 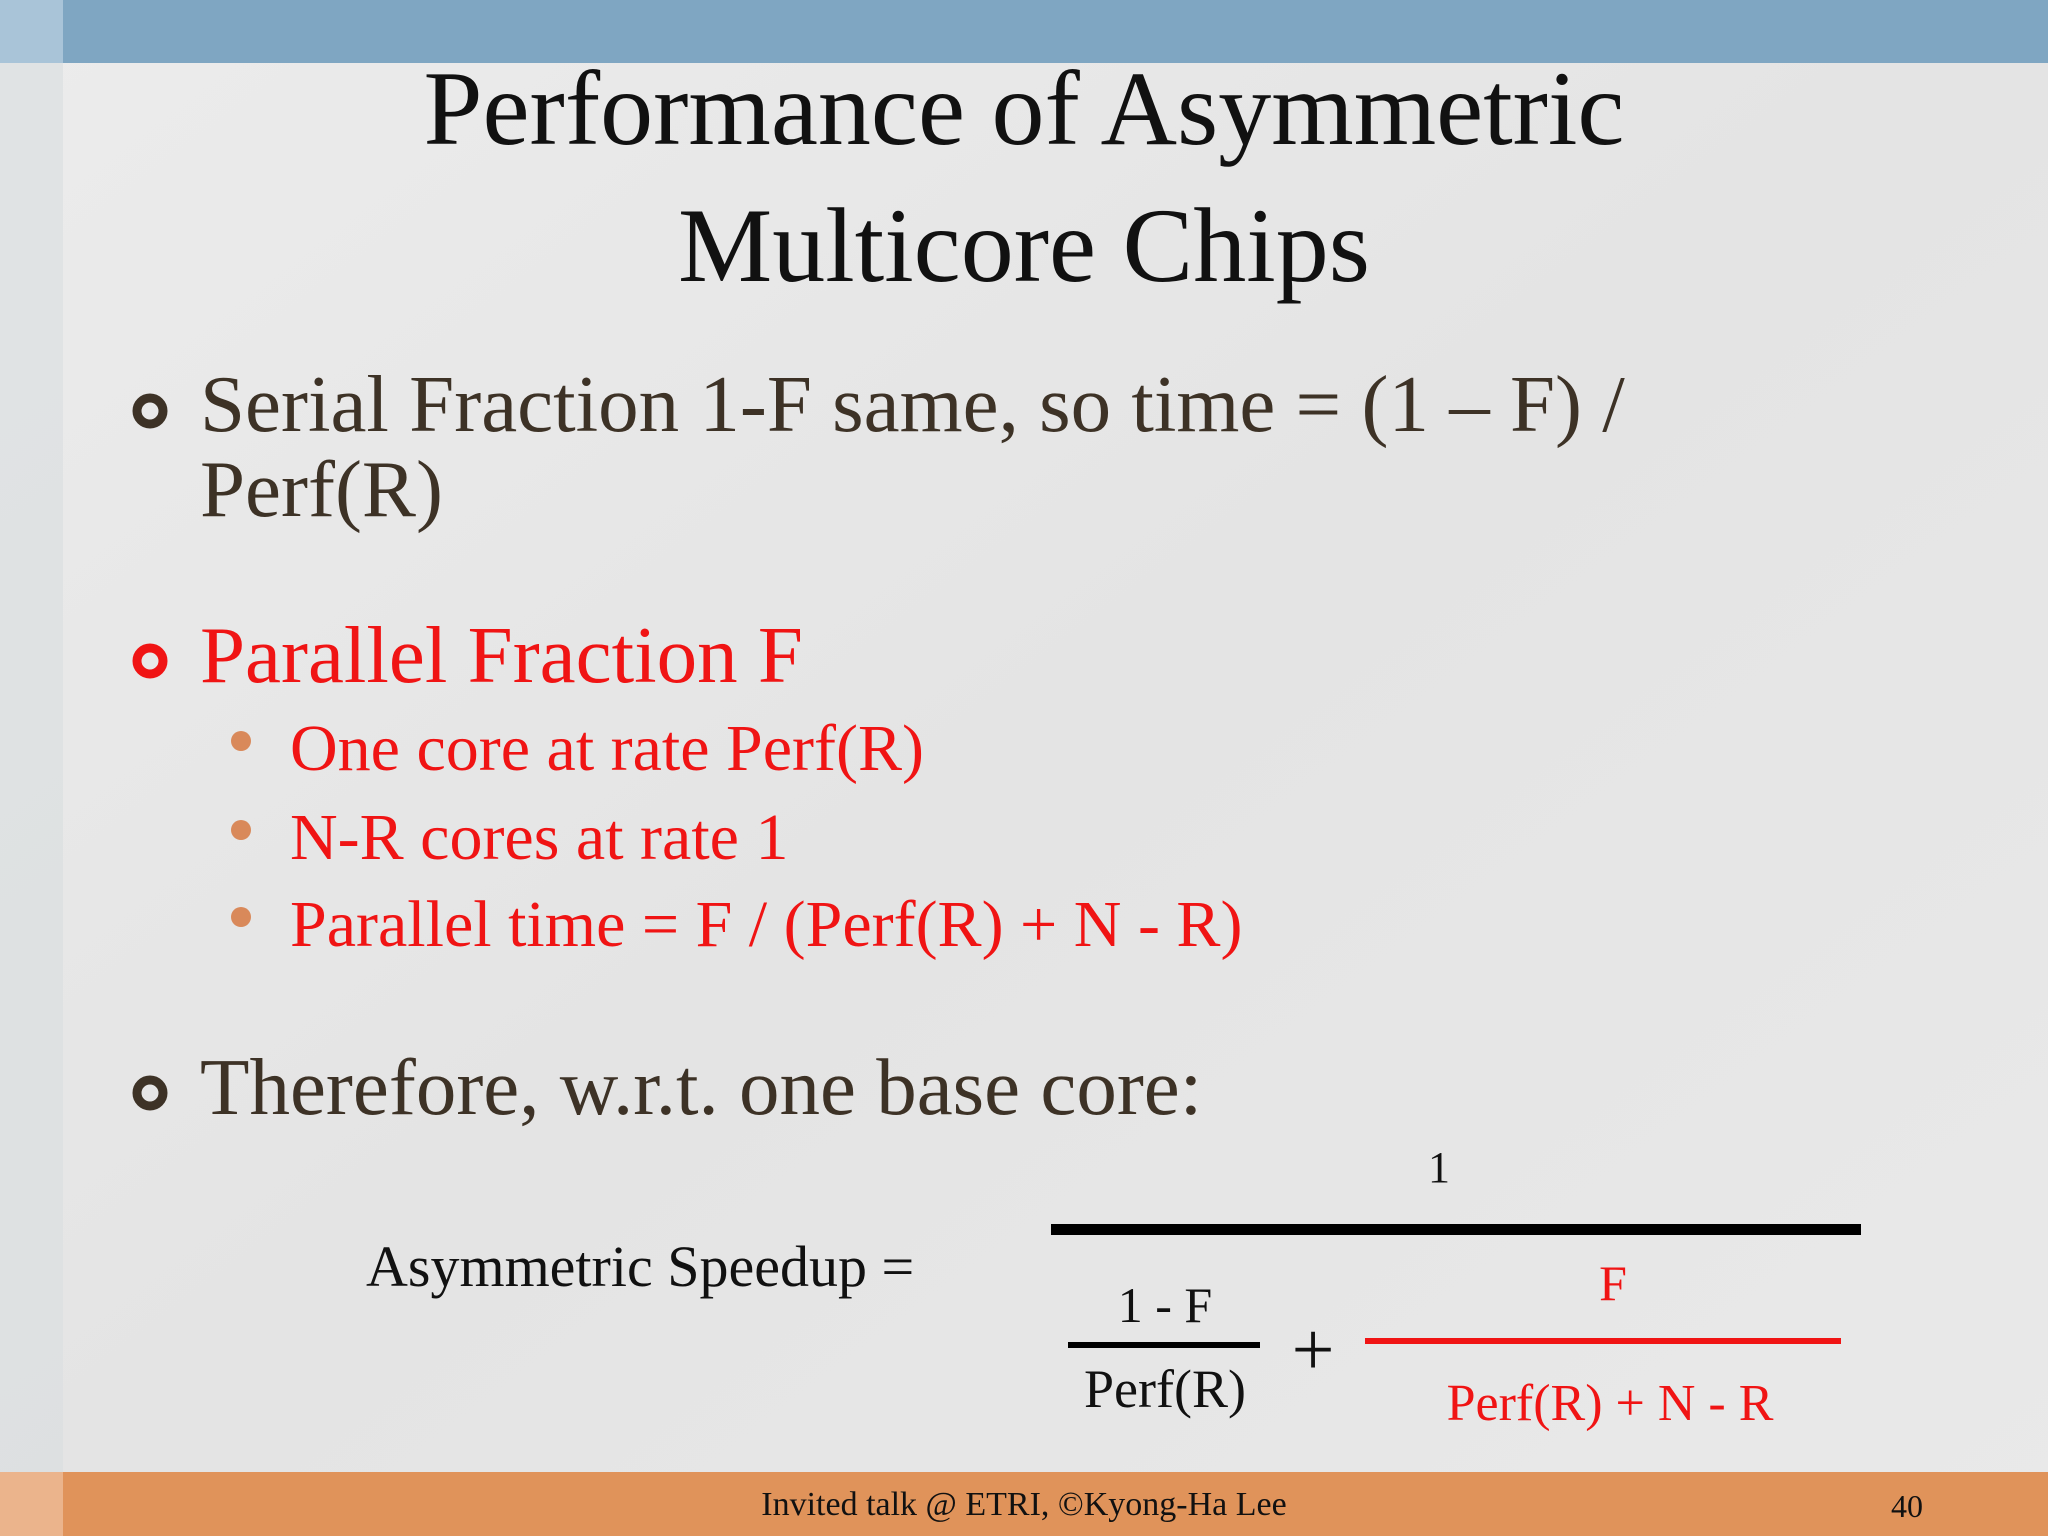 I want to click on title-line: Multicore Chips, so click(x=1024, y=245).